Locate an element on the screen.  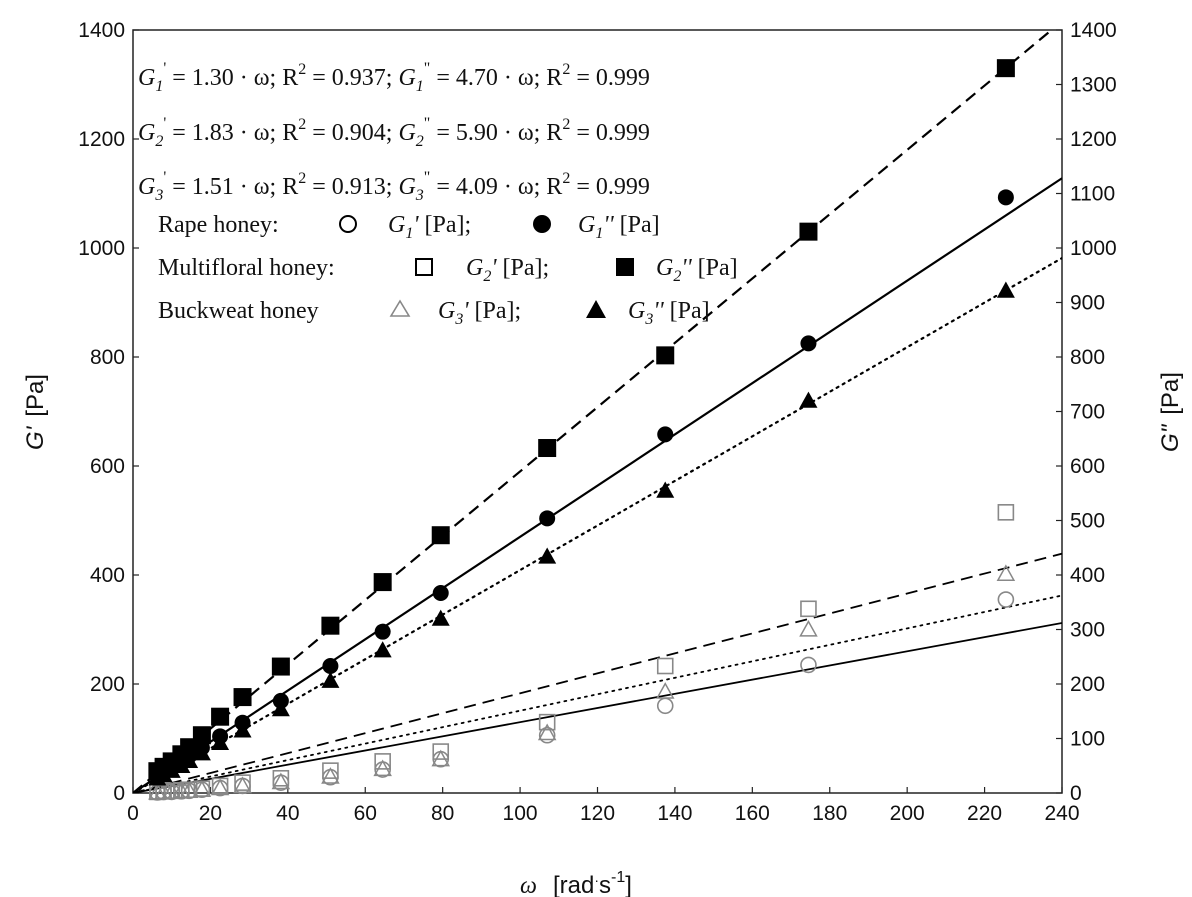
y-left-tick-label: 200 is located at coordinates (107, 684).